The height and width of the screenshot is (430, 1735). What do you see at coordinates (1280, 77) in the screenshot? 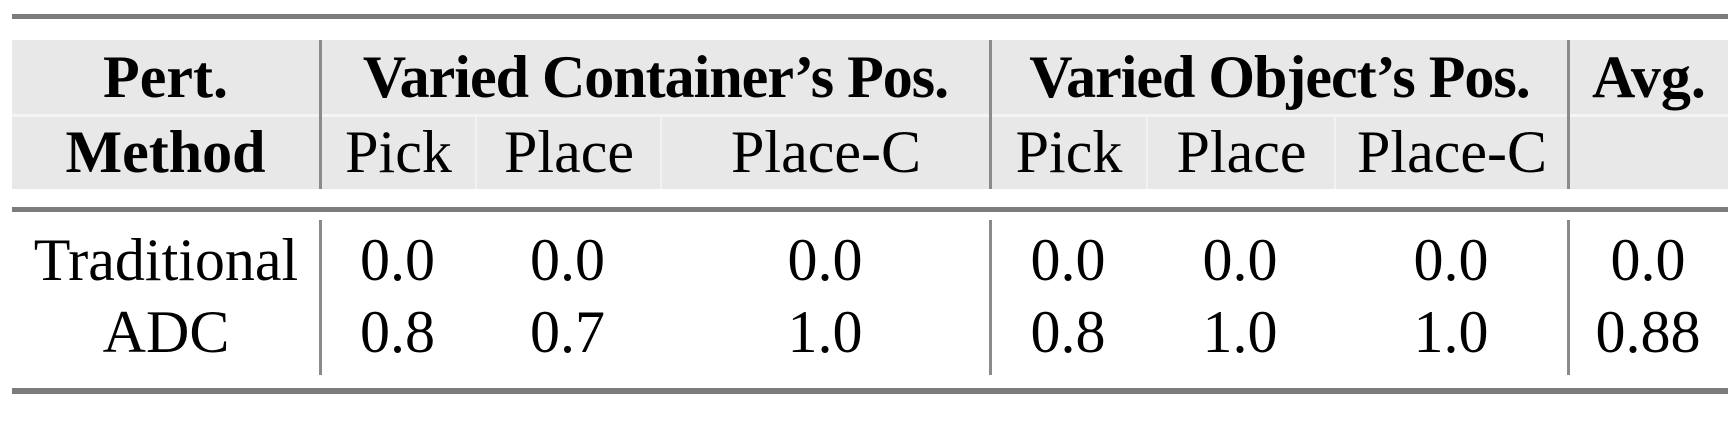
I see `header-group-object: Varied Object’s Pos.` at bounding box center [1280, 77].